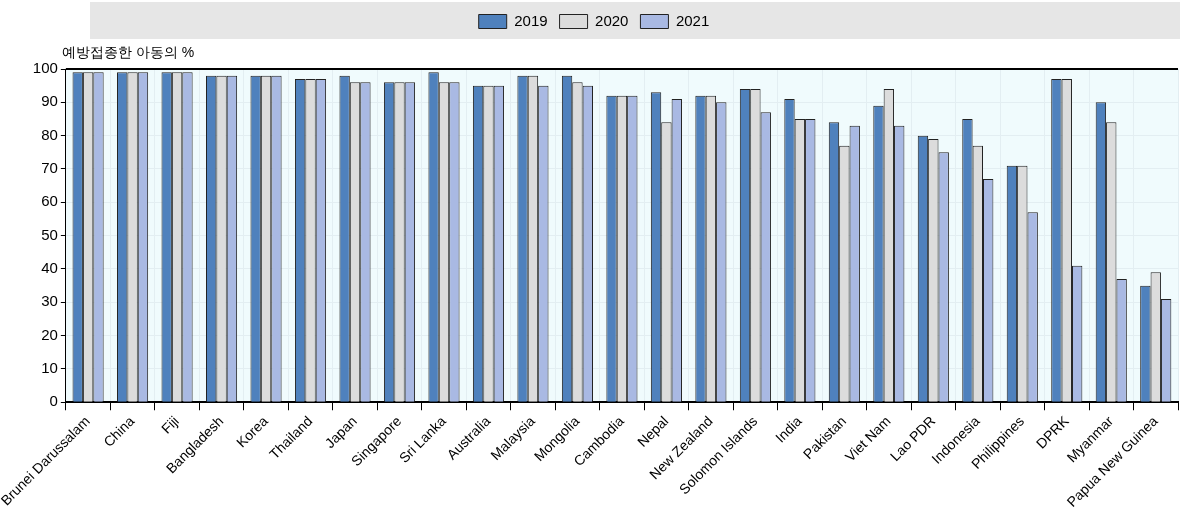  What do you see at coordinates (45, 68) in the screenshot?
I see `y-tick-label: 100` at bounding box center [45, 68].